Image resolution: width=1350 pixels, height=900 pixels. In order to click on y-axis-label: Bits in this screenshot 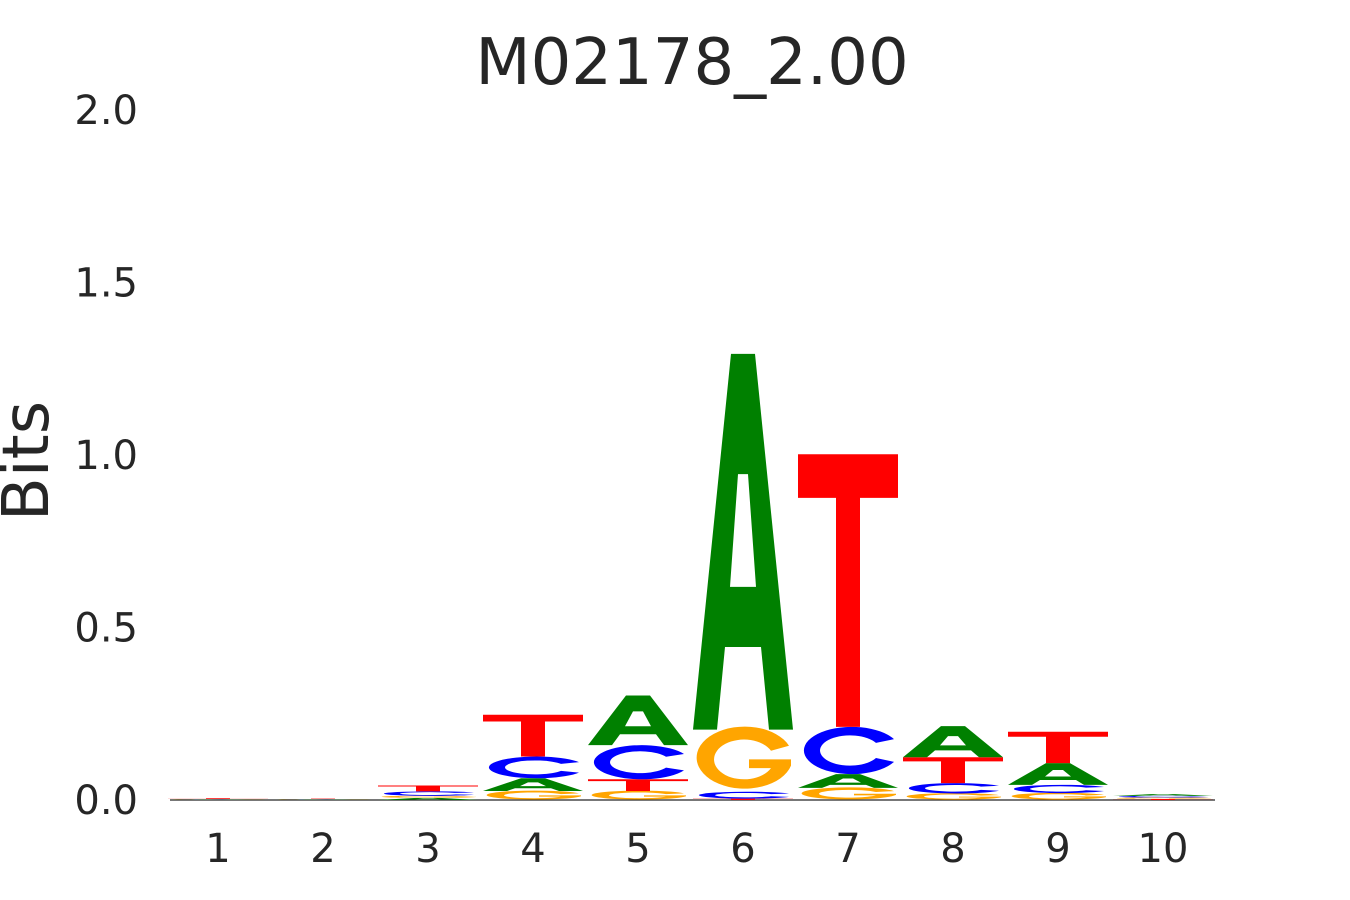, I will do `click(32, 461)`.